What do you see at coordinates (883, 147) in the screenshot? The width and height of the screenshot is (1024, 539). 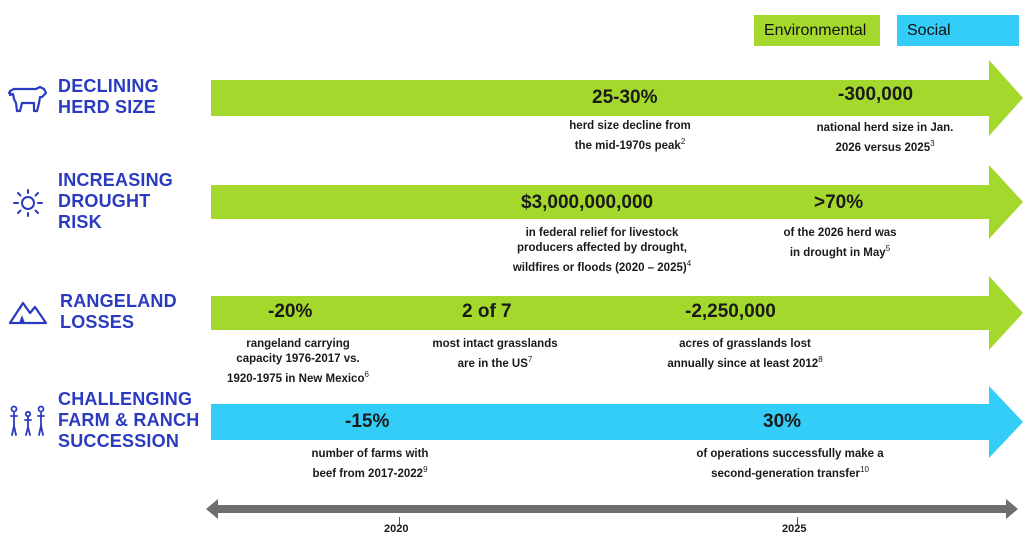 I see `desc-line: 2026 versus 2025` at bounding box center [883, 147].